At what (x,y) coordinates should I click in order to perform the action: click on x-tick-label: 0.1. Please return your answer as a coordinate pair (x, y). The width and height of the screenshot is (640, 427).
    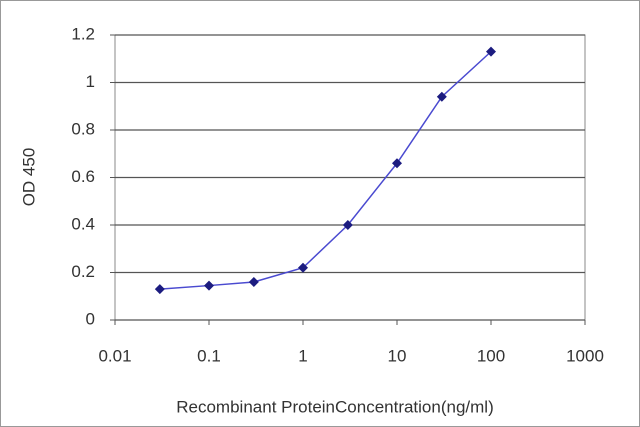
    Looking at the image, I should click on (209, 355).